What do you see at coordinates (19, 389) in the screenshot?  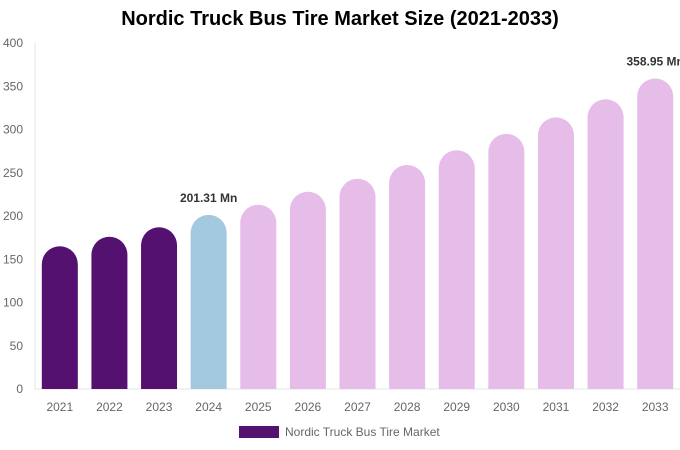 I see `y-tick-label: 0` at bounding box center [19, 389].